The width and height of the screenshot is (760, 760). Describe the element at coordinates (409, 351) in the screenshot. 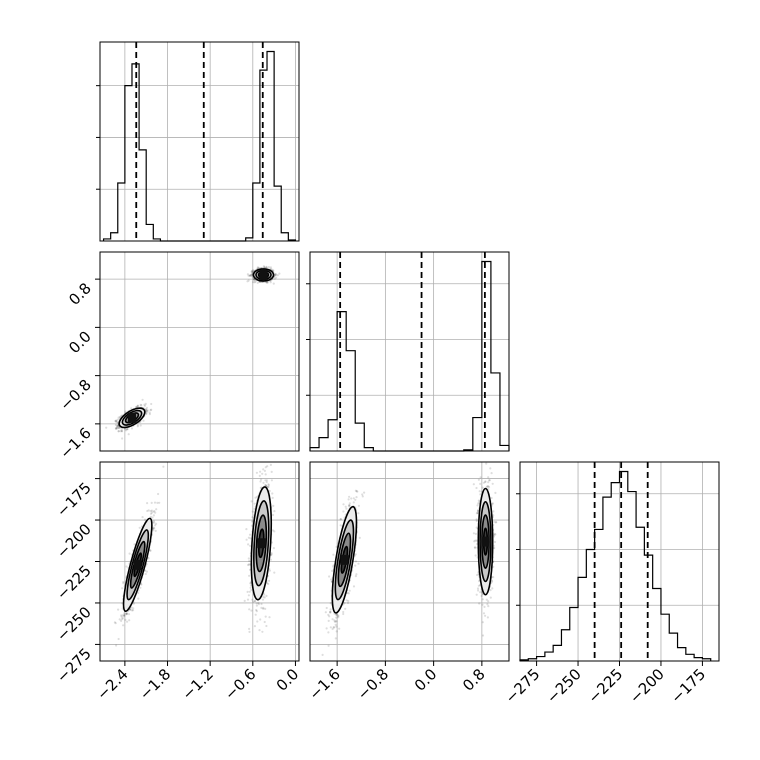

I see `panel-frame` at that location.